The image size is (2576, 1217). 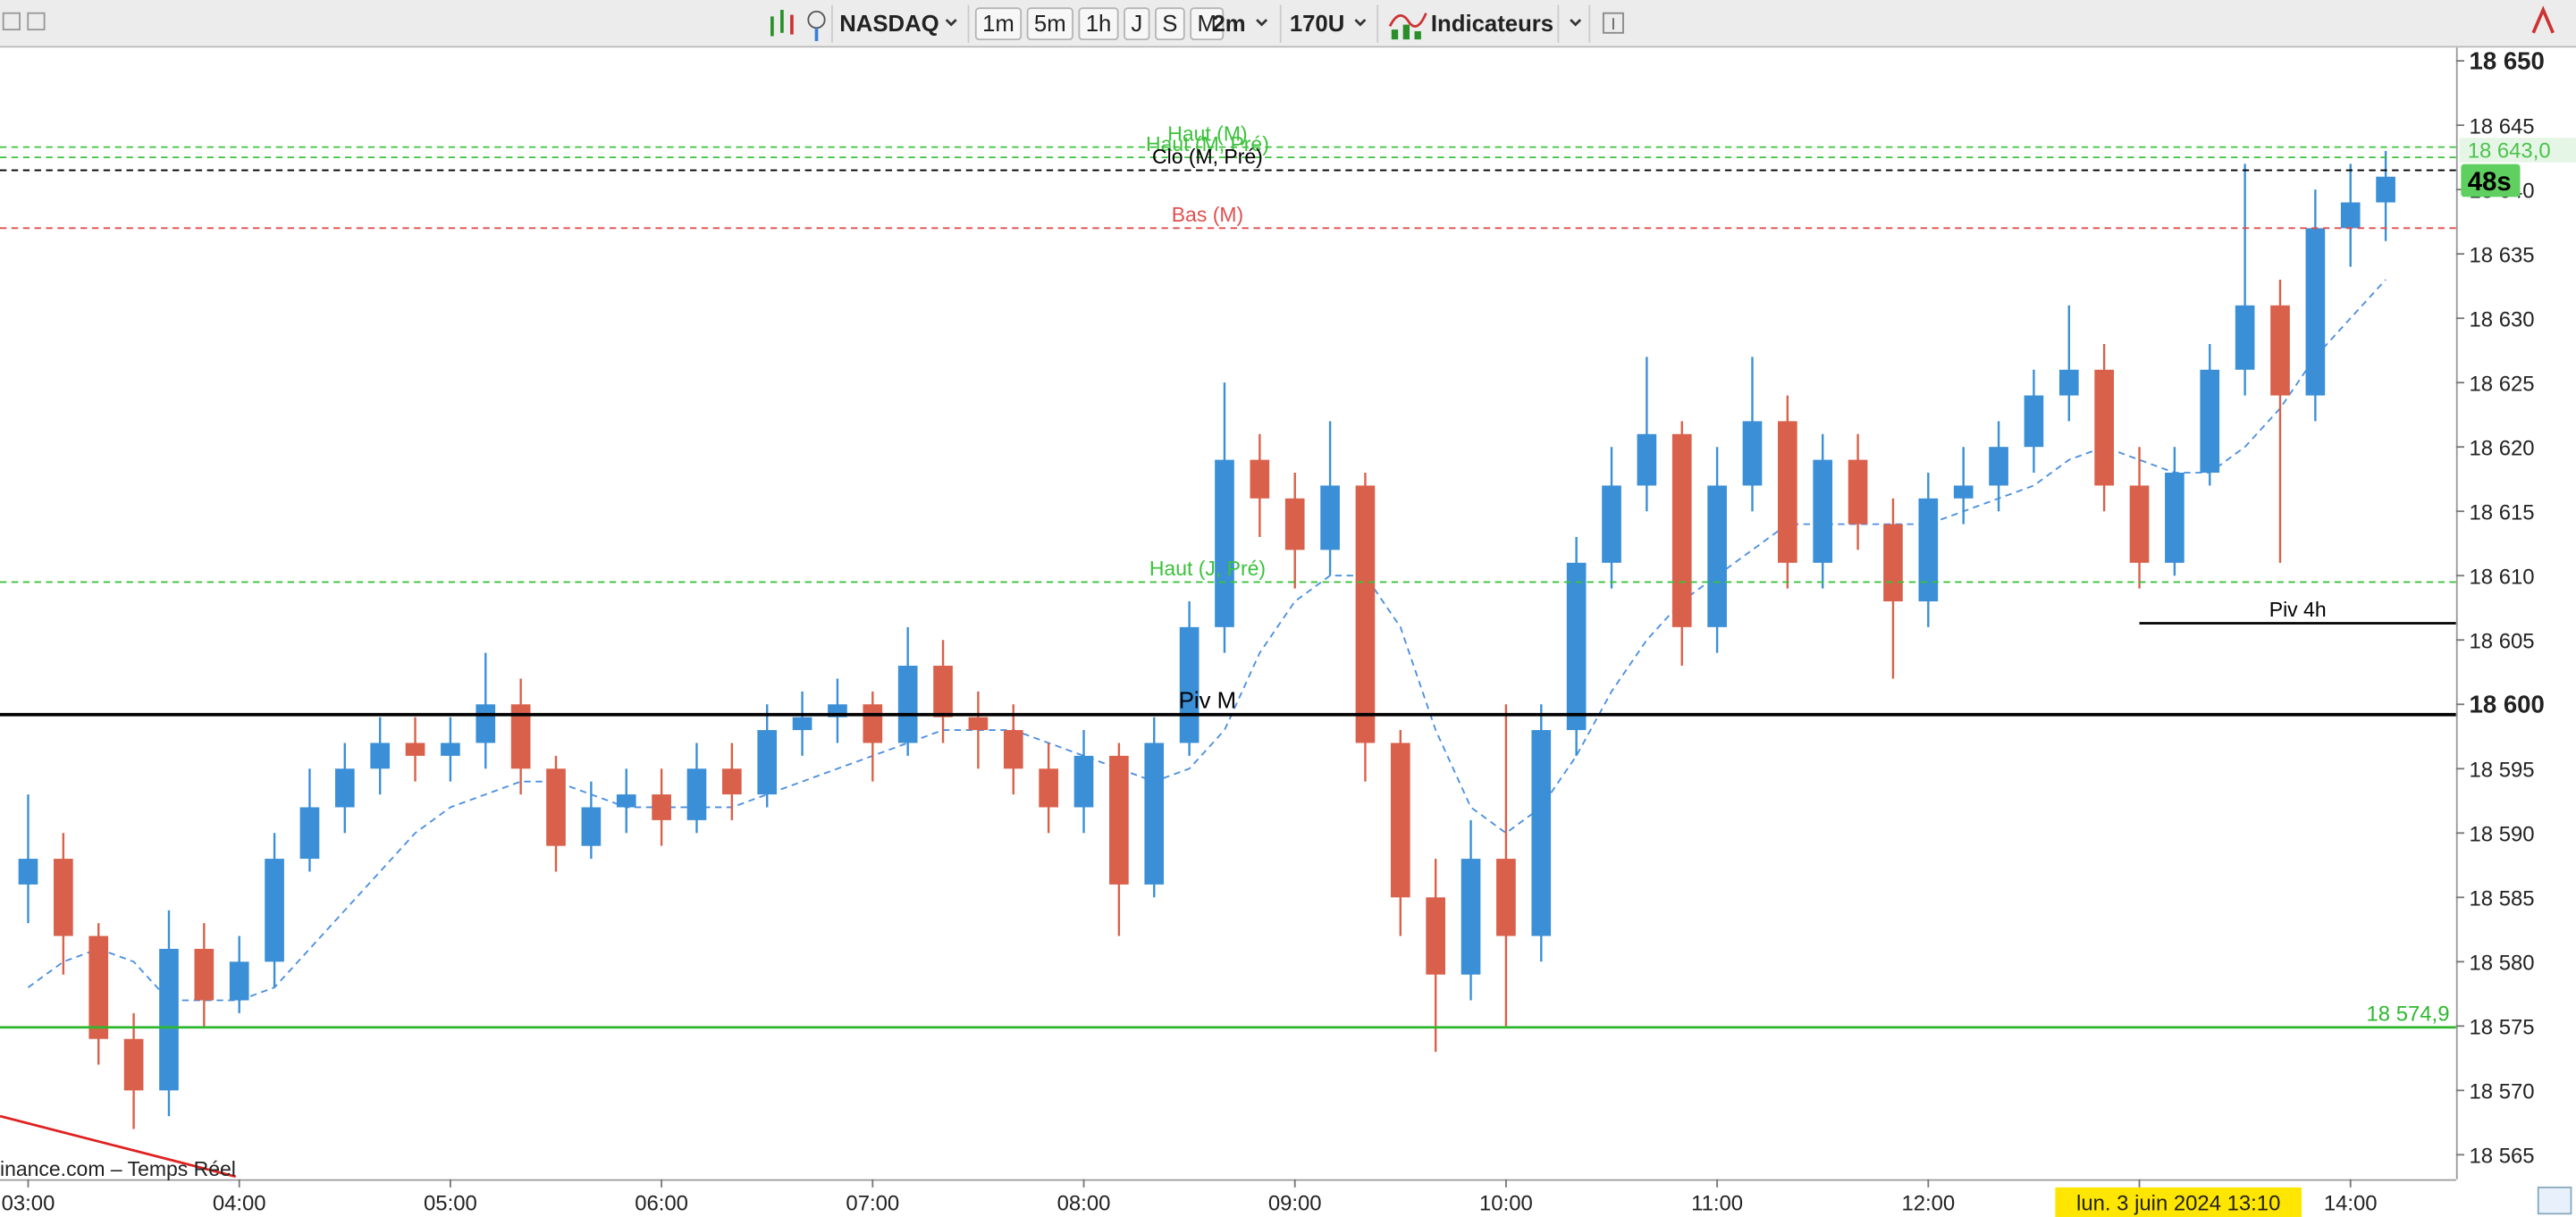 I want to click on x-tick-label: 11:00, so click(x=1717, y=1204).